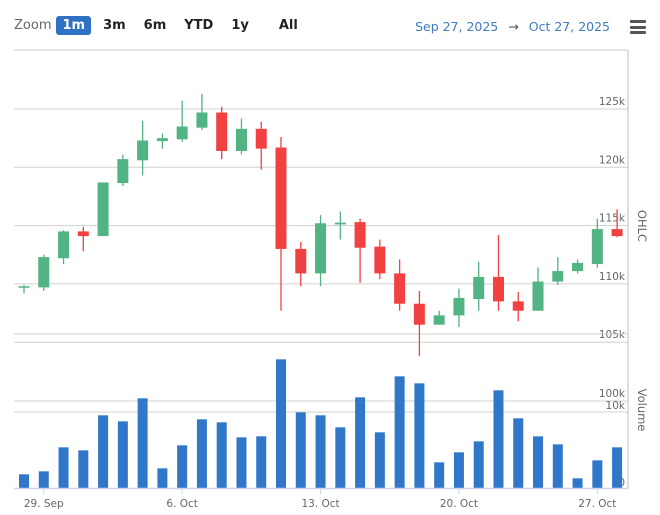 The height and width of the screenshot is (515, 660). What do you see at coordinates (199, 25) in the screenshot?
I see `zoom-ytd-button: YTD` at bounding box center [199, 25].